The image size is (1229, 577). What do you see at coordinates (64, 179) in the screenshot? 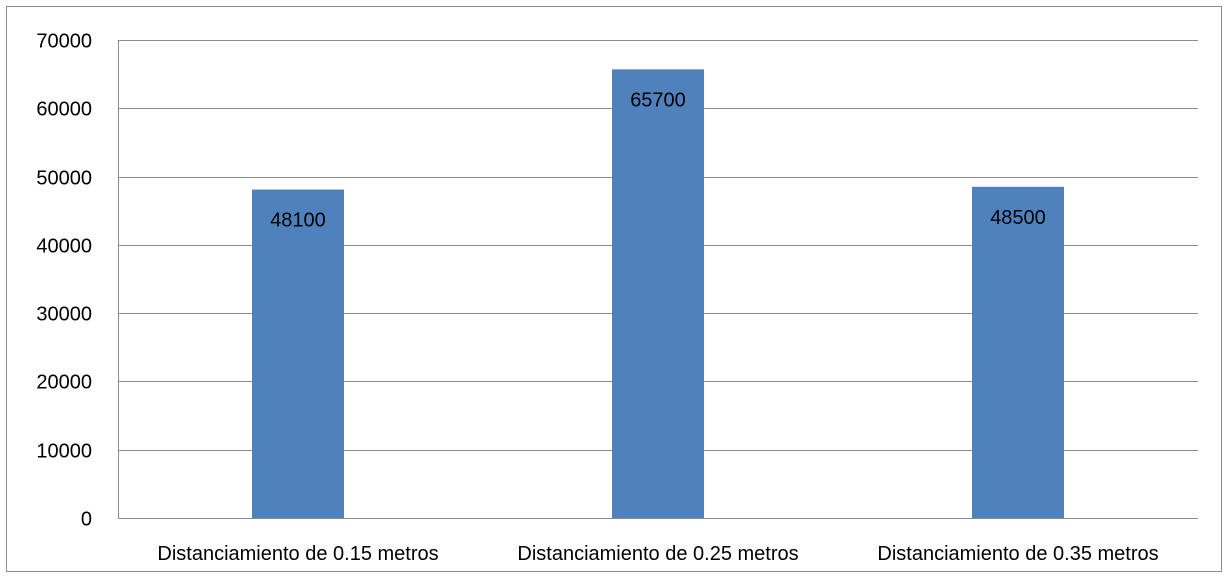
I see `y-tick-label-50000: 50000` at bounding box center [64, 179].